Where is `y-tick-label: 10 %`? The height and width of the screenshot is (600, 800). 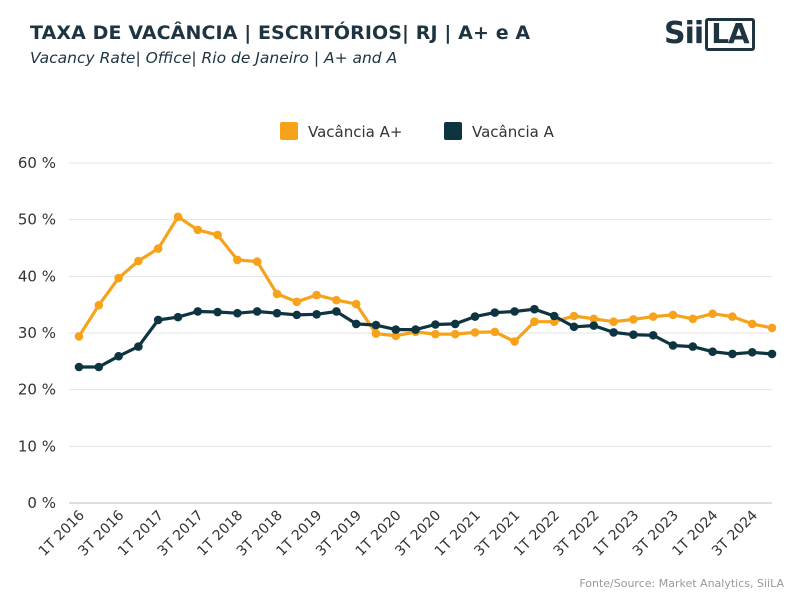
y-tick-label: 10 % is located at coordinates (37, 446).